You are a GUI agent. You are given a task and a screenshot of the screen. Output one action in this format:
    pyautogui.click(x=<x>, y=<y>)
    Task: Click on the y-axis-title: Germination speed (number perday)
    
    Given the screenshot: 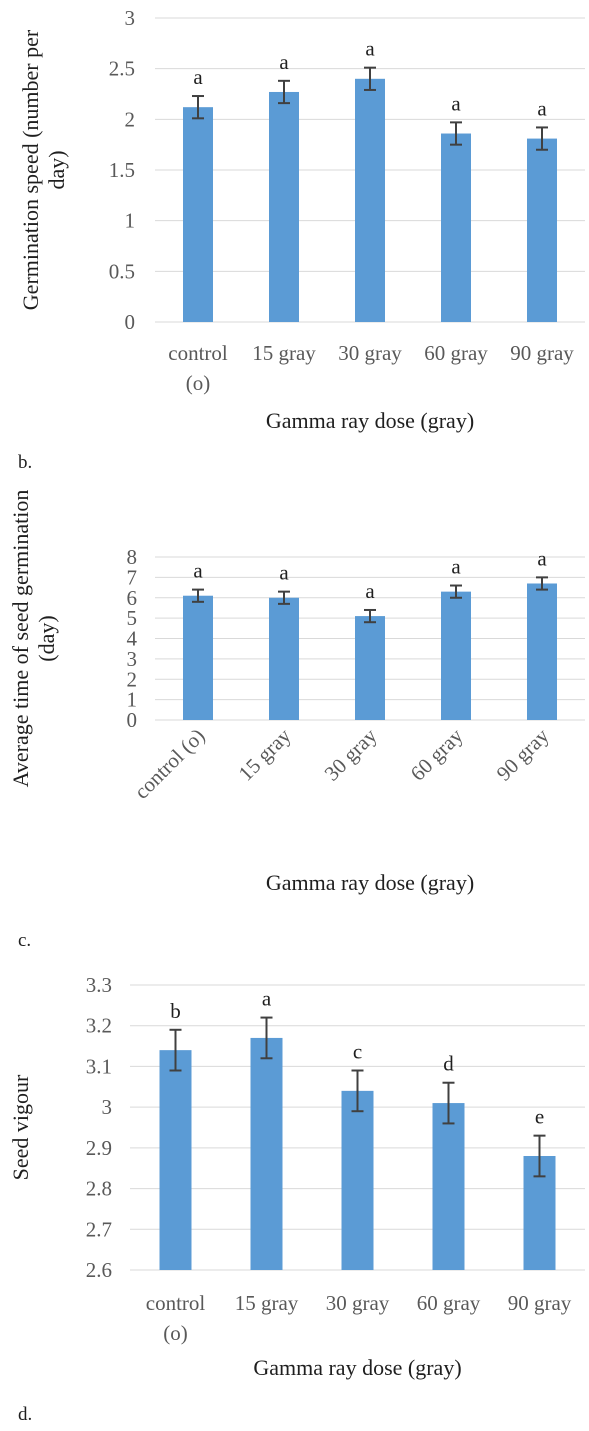 What is the action you would take?
    pyautogui.click(x=43, y=169)
    